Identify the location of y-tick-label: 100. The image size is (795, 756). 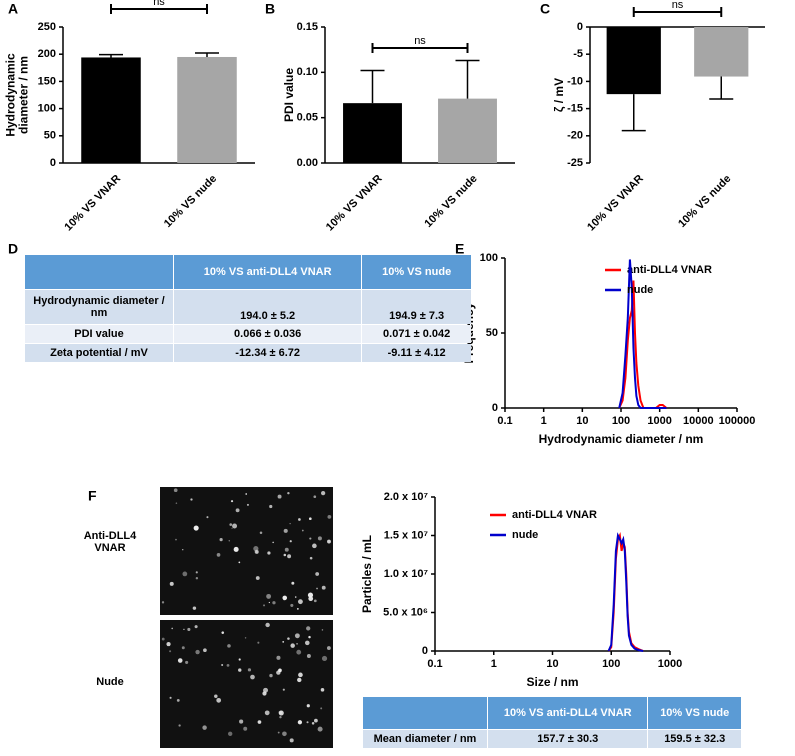
(489, 258).